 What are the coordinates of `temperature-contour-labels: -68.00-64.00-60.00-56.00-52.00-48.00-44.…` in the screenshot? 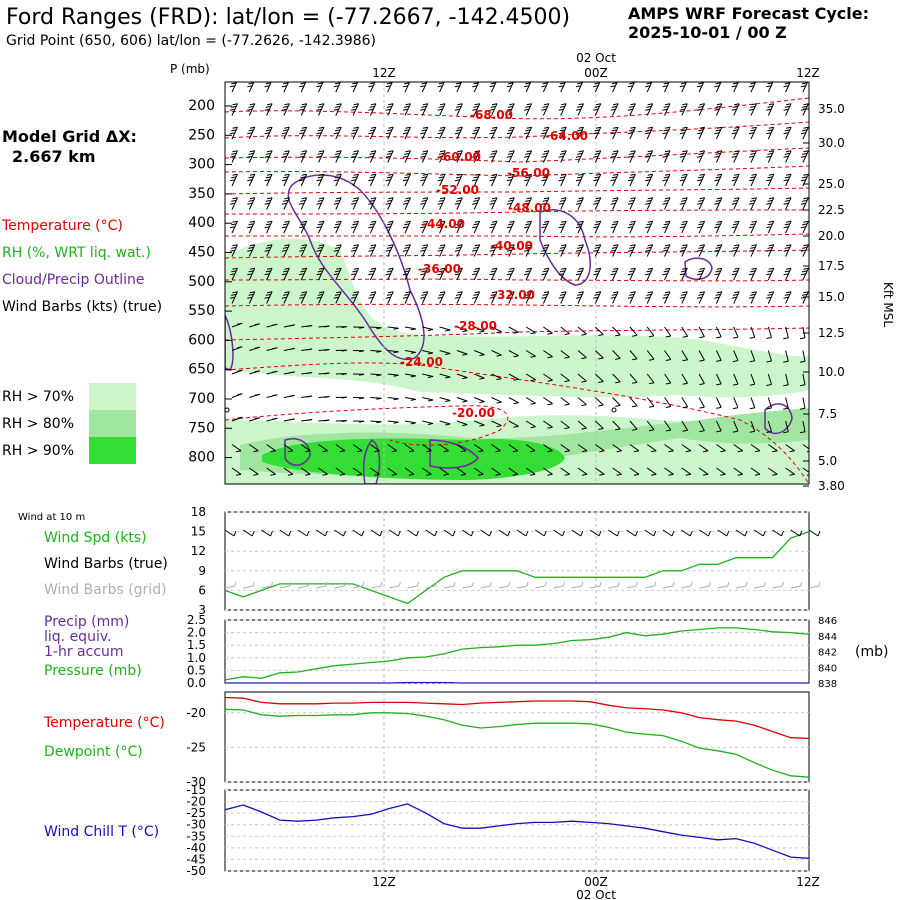 It's located at (494, 264).